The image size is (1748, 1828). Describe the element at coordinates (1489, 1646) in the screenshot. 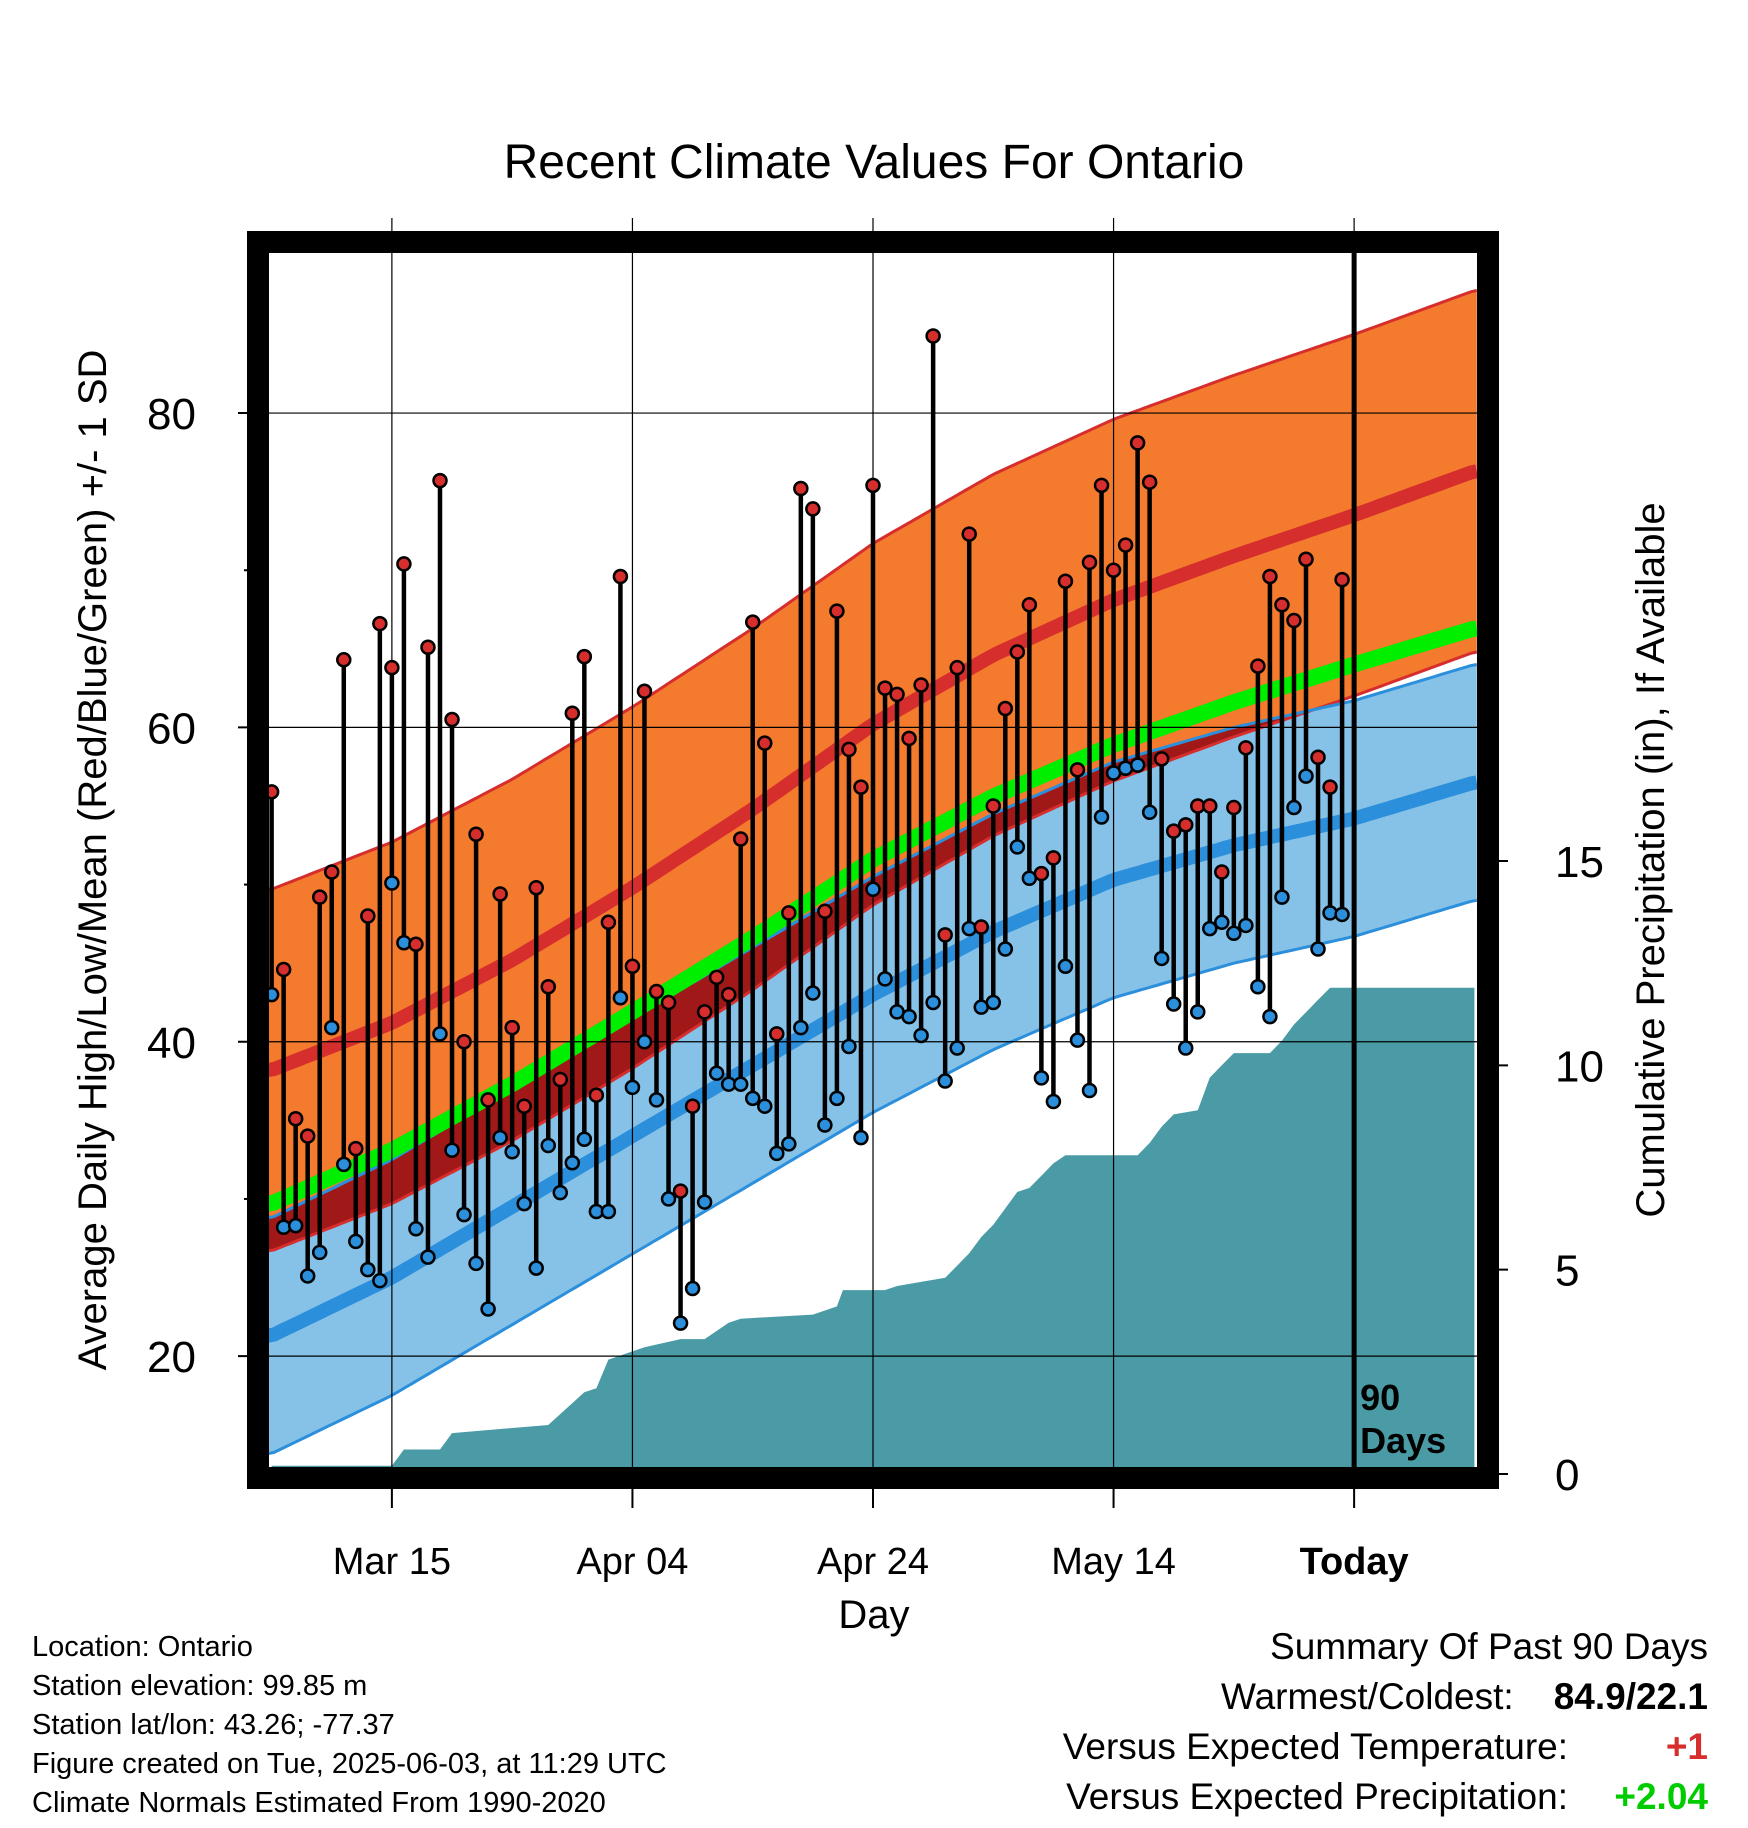

I see `summary-heading: Summary Of Past 90 Days` at that location.